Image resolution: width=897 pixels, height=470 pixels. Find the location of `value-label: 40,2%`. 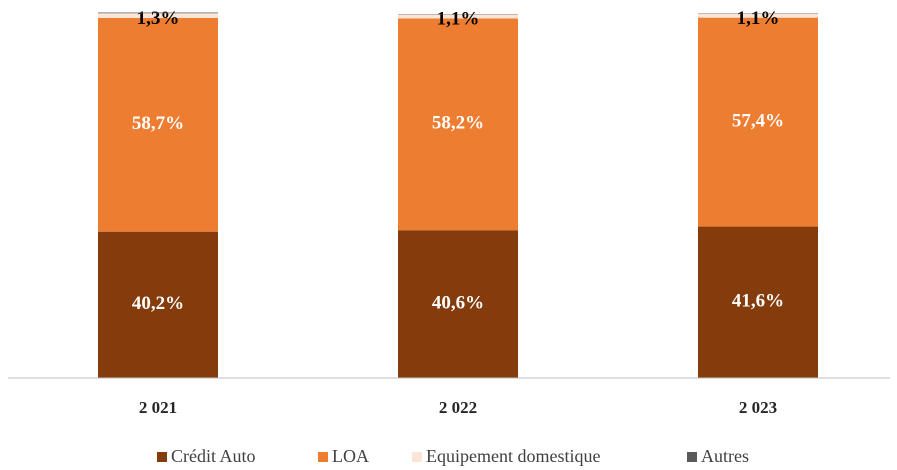

value-label: 40,2% is located at coordinates (158, 303).